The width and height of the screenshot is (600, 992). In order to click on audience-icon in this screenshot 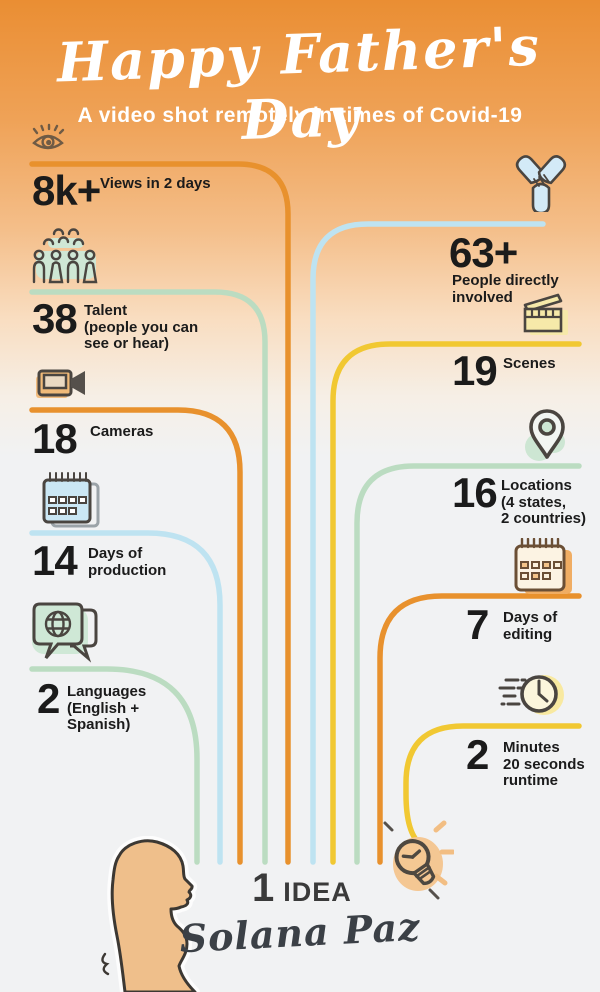, I will do `click(64, 255)`.